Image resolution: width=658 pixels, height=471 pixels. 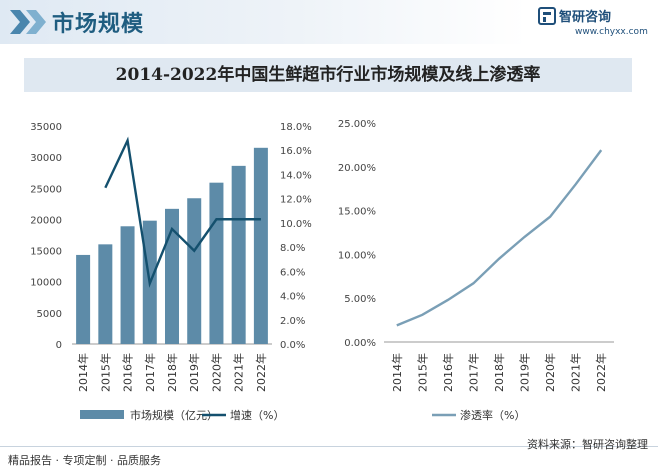 What do you see at coordinates (28, 22) in the screenshot?
I see `chevron-icon` at bounding box center [28, 22].